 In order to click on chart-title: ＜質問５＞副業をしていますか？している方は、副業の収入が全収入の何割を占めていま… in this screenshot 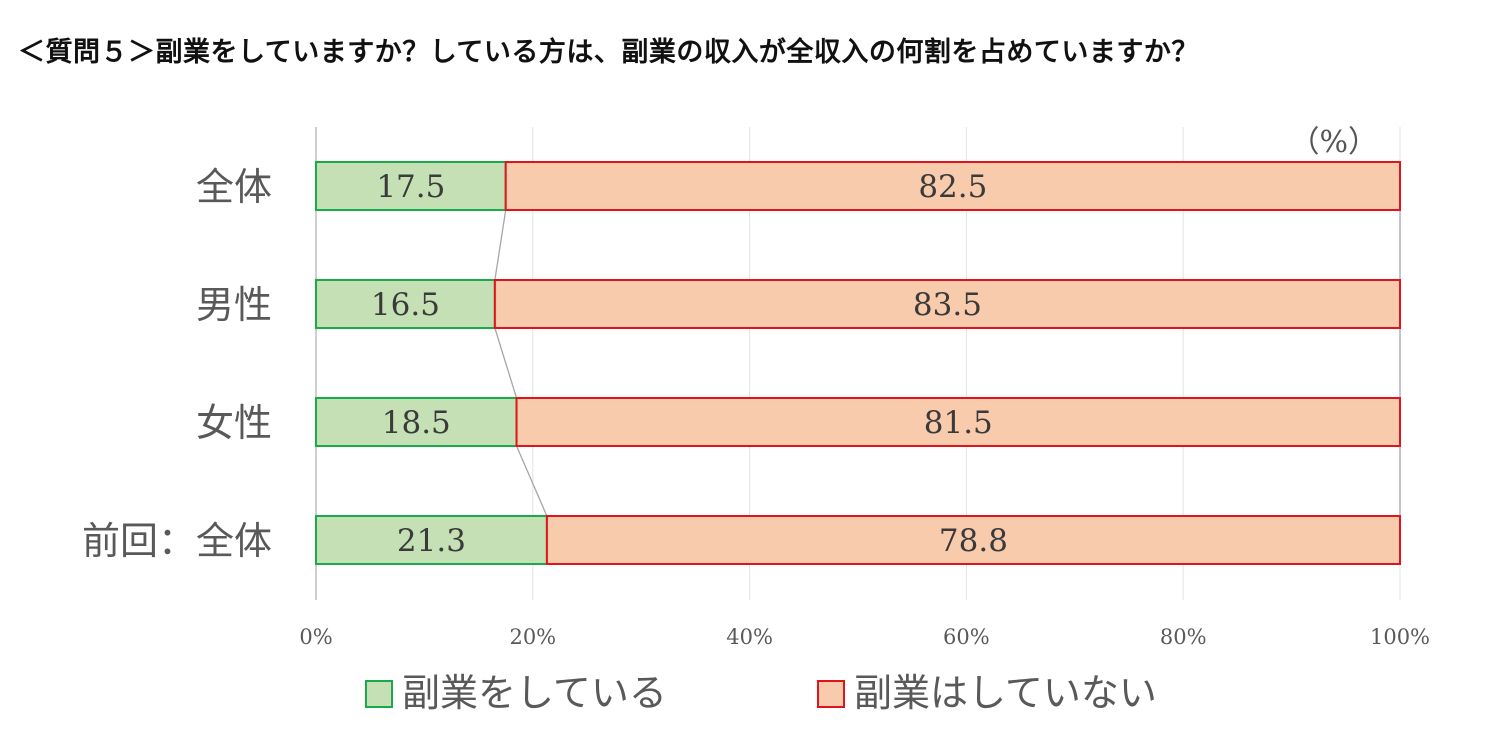, I will do `click(608, 52)`.